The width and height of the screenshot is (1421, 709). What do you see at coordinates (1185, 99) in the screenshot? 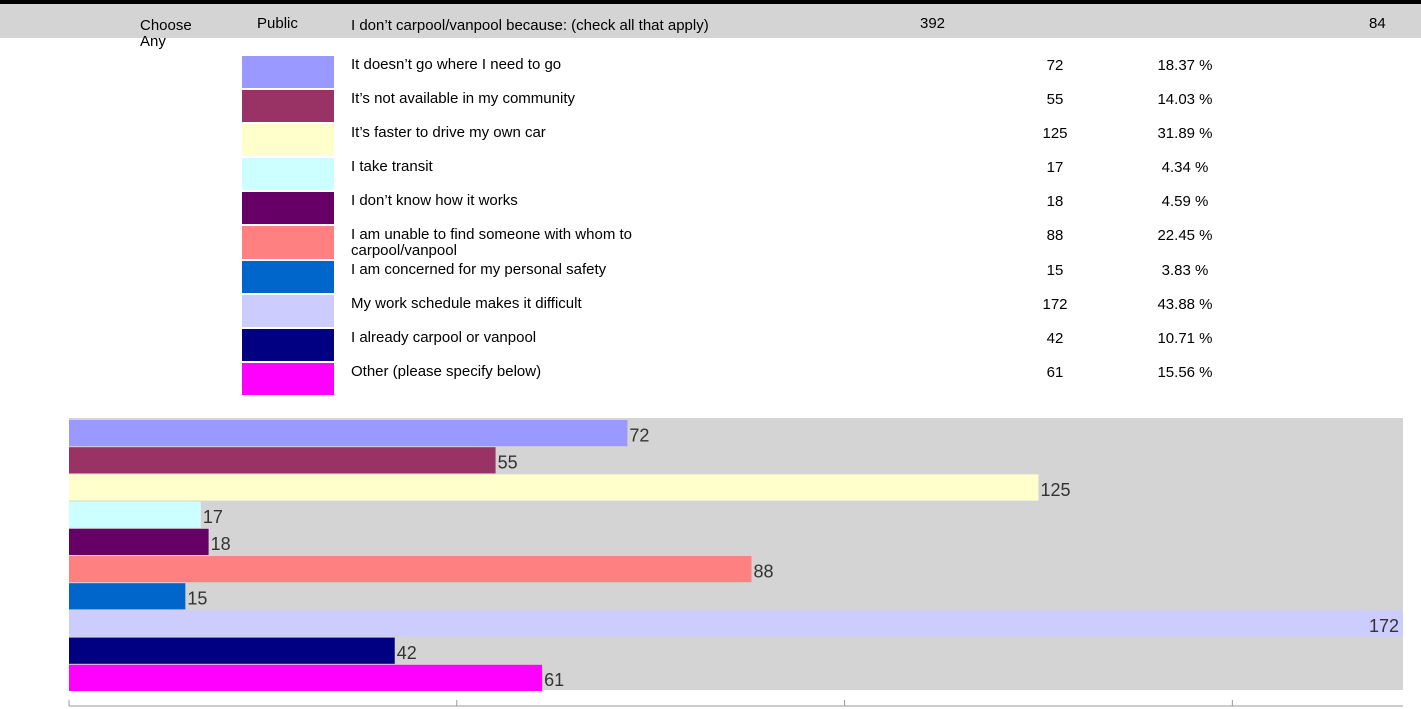
I see `answer-percent: 14.03 %` at bounding box center [1185, 99].